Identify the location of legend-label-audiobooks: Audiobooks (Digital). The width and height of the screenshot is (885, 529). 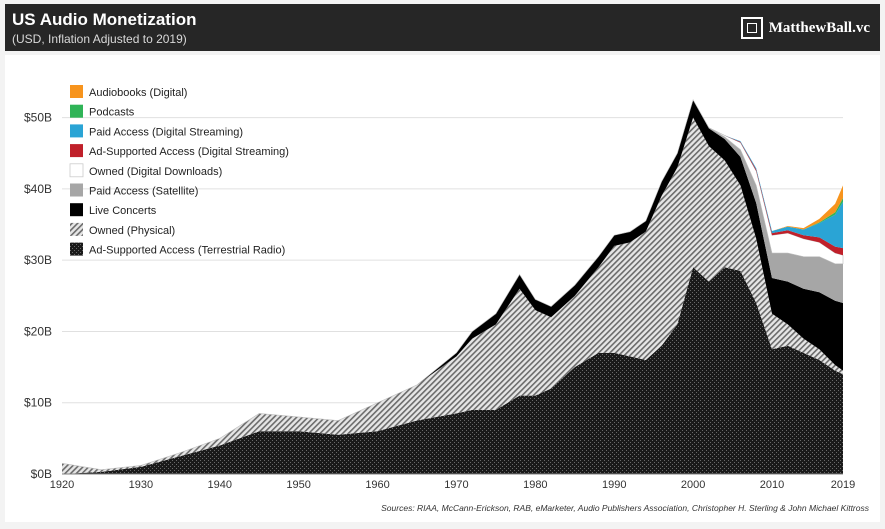
(138, 93).